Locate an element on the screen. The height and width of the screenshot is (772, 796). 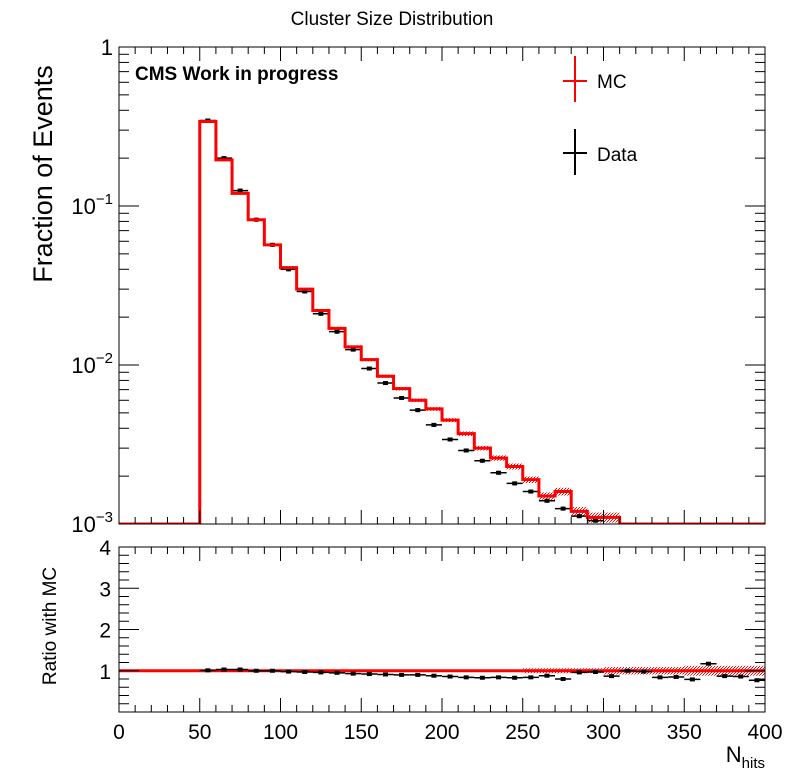
x-tick-label: 300 is located at coordinates (603, 732).